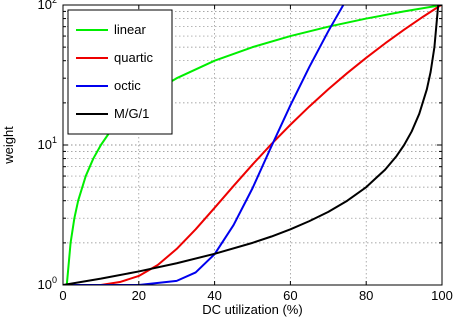 The image size is (463, 333). I want to click on y-tick-label: 100, so click(47, 283).